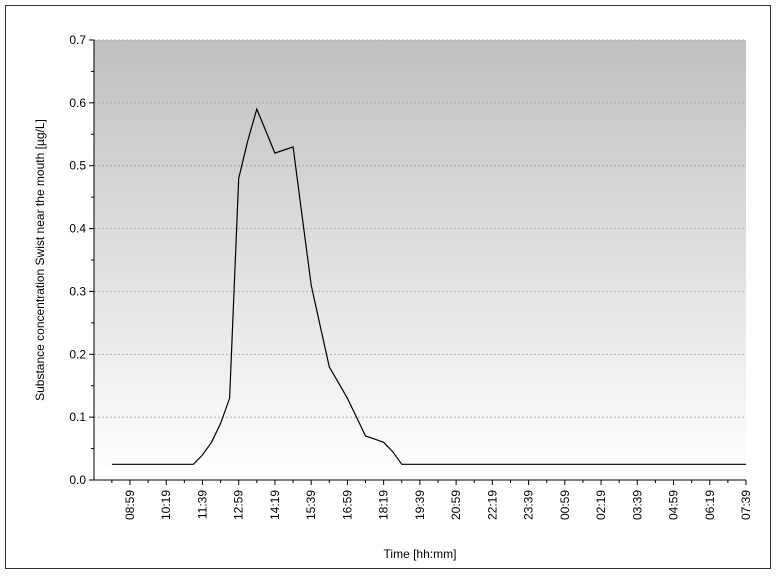 This screenshot has height=576, width=778. Describe the element at coordinates (81, 260) in the screenshot. I see `y-axis-ticks: 0.0 0.1 0.2 0.3 0.4 0.5 0.6 0.7` at that location.